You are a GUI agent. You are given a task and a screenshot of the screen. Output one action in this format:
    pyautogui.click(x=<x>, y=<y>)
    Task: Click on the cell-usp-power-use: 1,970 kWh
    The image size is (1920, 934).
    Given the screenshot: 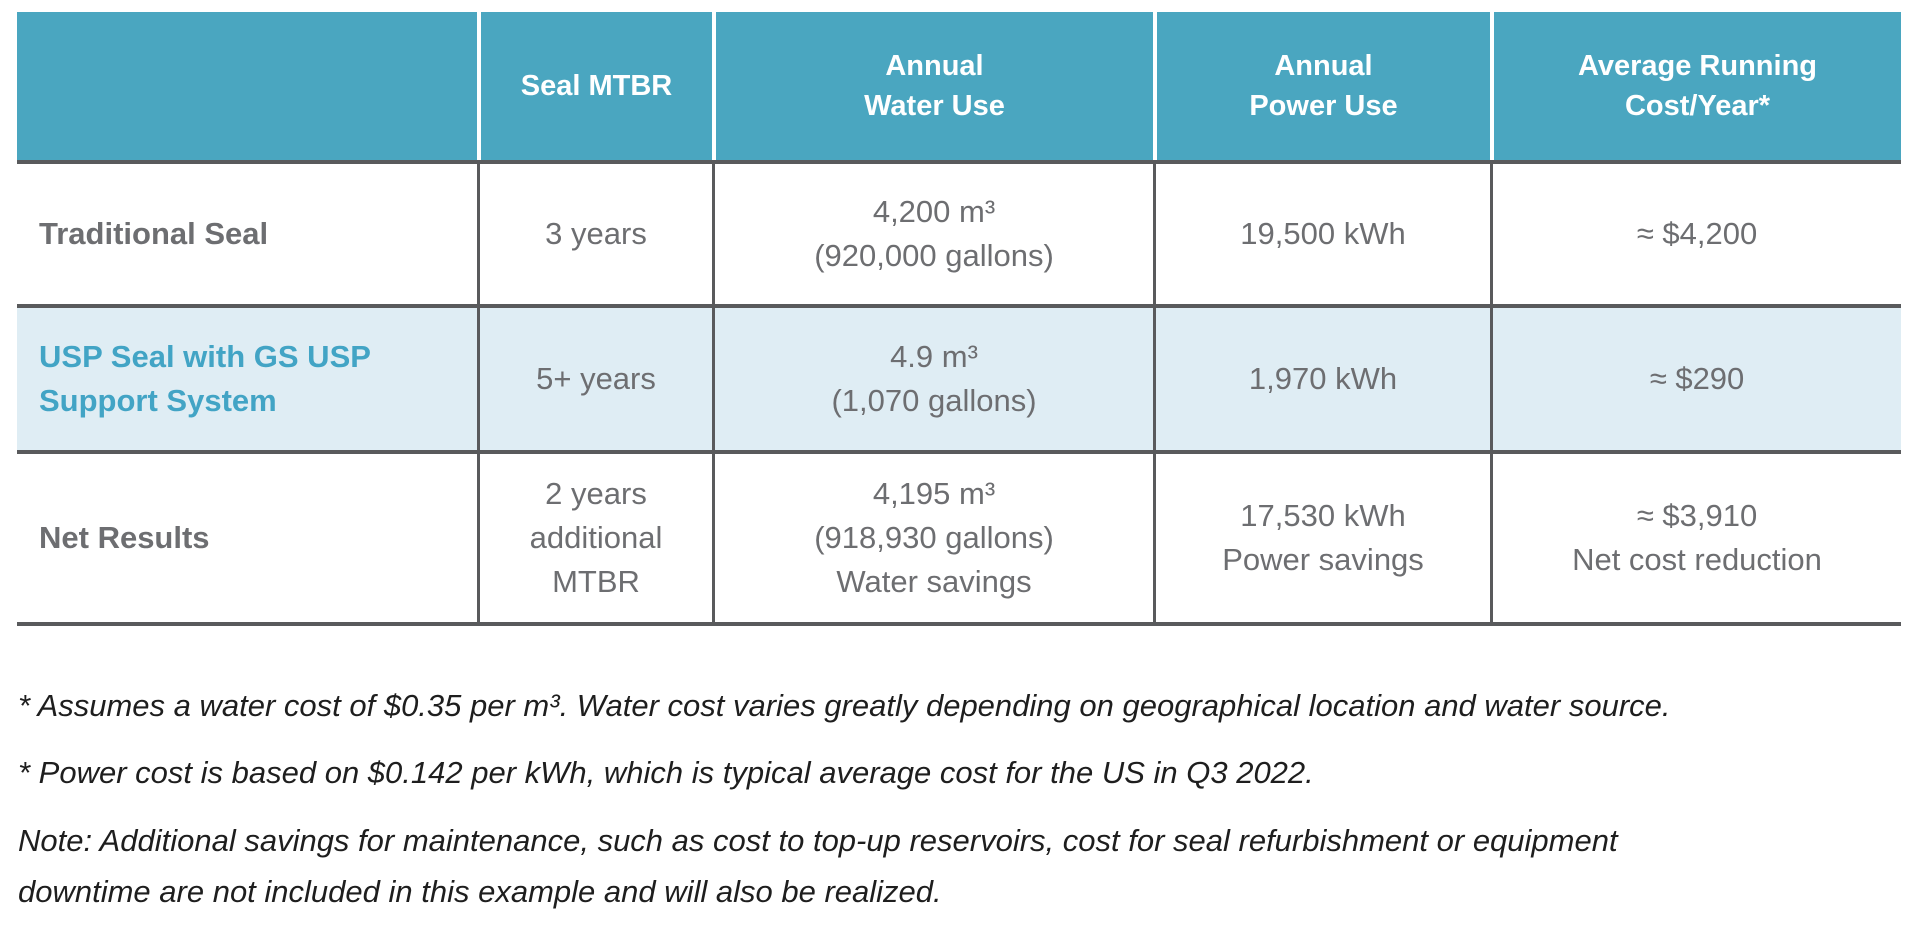 What is the action you would take?
    pyautogui.click(x=1321, y=379)
    